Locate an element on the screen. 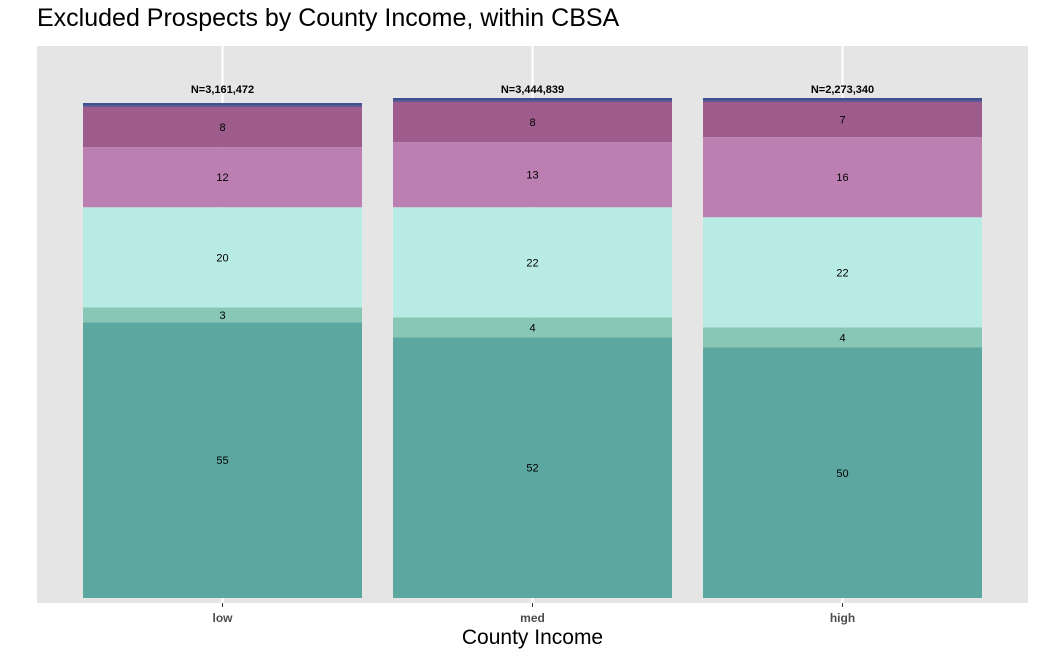 This screenshot has width=1039, height=661. data-label-low-3: 20 is located at coordinates (222, 258).